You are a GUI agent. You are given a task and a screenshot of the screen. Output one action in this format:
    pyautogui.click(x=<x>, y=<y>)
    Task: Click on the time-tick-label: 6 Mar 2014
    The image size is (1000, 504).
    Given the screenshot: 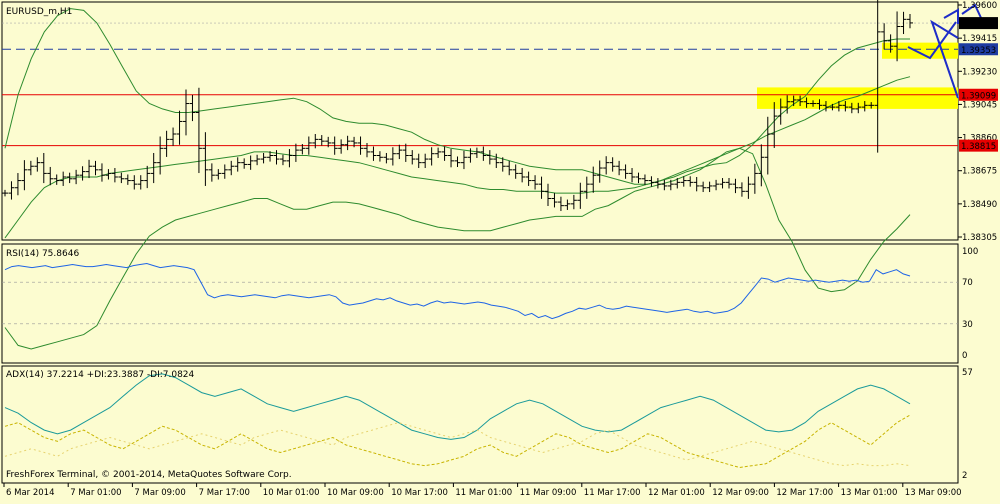 What is the action you would take?
    pyautogui.click(x=30, y=493)
    